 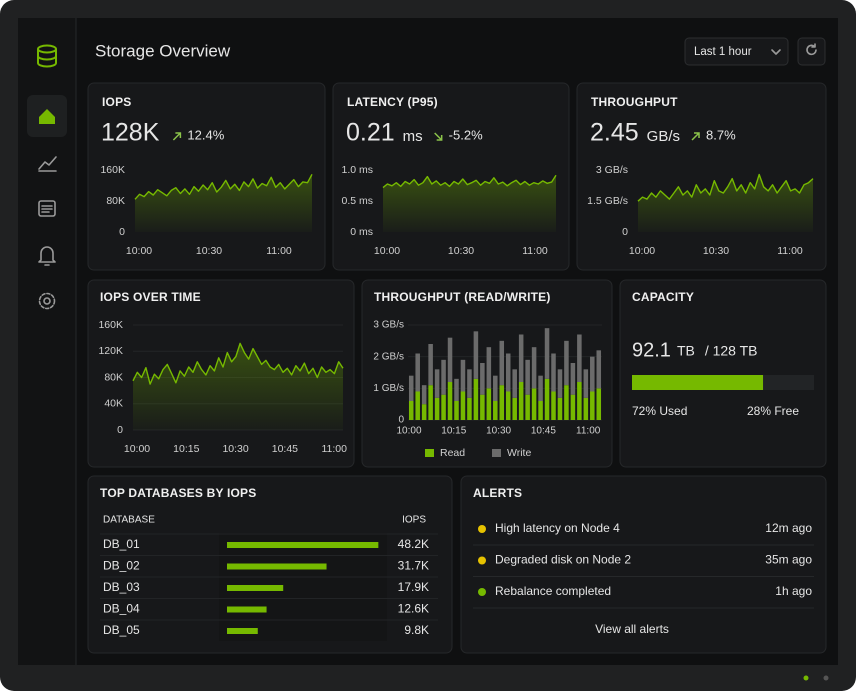 I want to click on db-iops: 9.8K, so click(x=416, y=630).